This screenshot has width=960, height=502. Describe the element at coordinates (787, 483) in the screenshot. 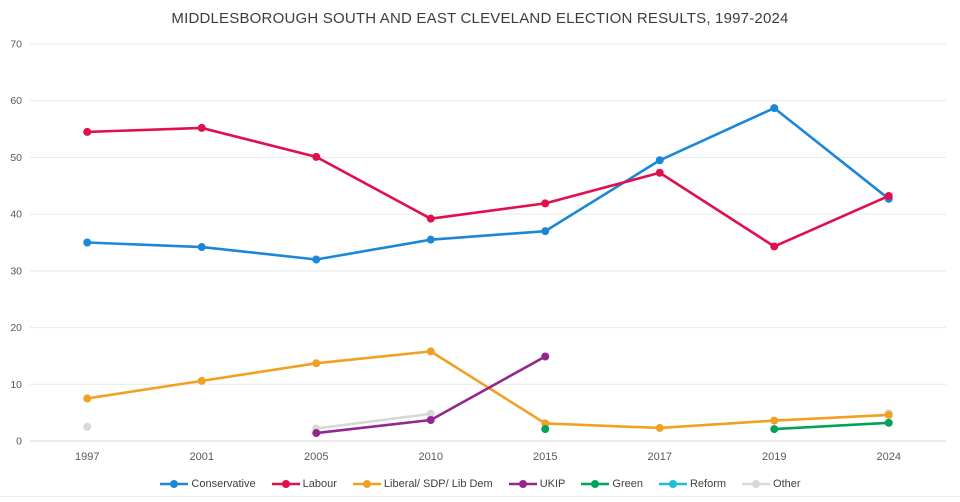

I see `legend-item-label: Other` at that location.